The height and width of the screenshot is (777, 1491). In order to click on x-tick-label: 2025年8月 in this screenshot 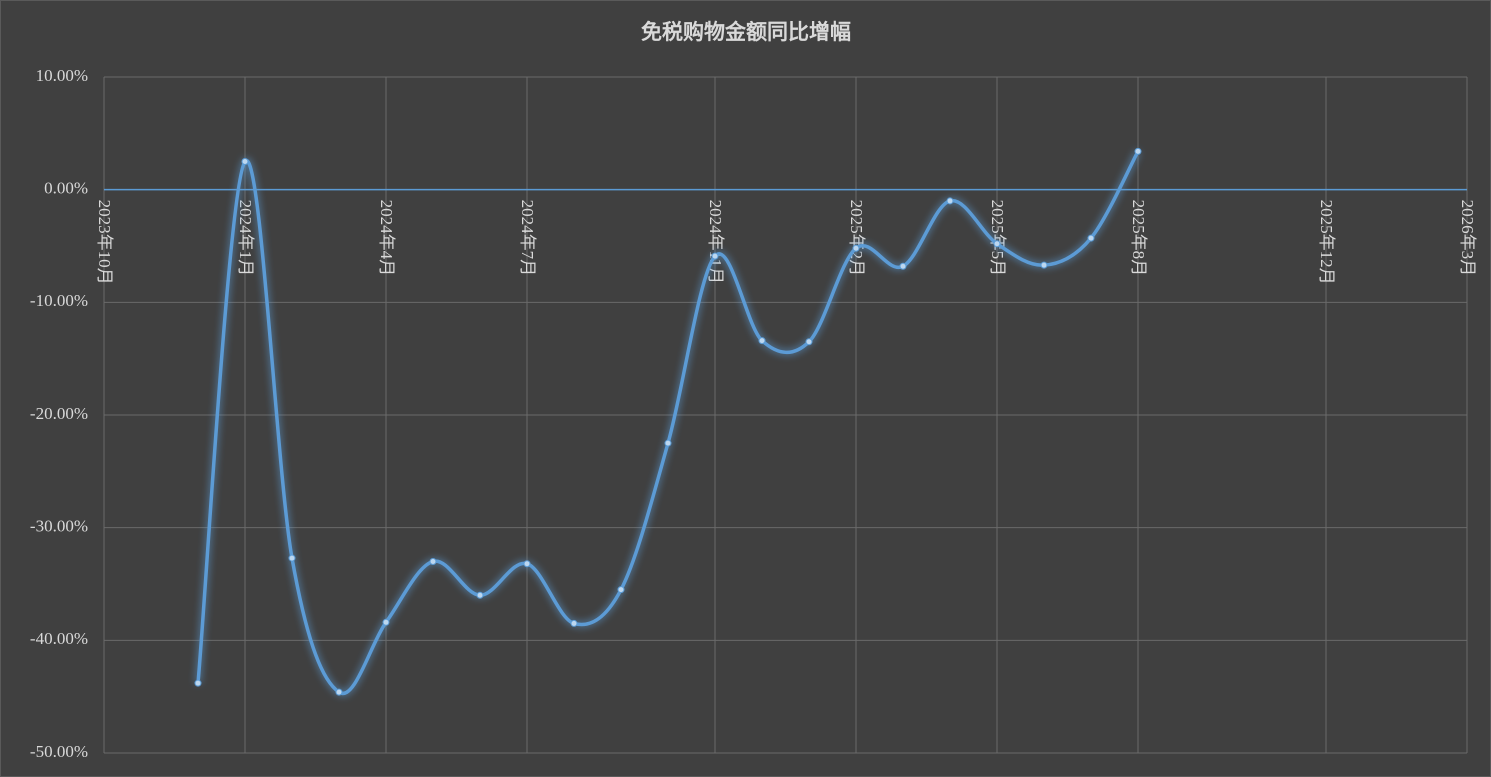, I will do `click(1138, 238)`.